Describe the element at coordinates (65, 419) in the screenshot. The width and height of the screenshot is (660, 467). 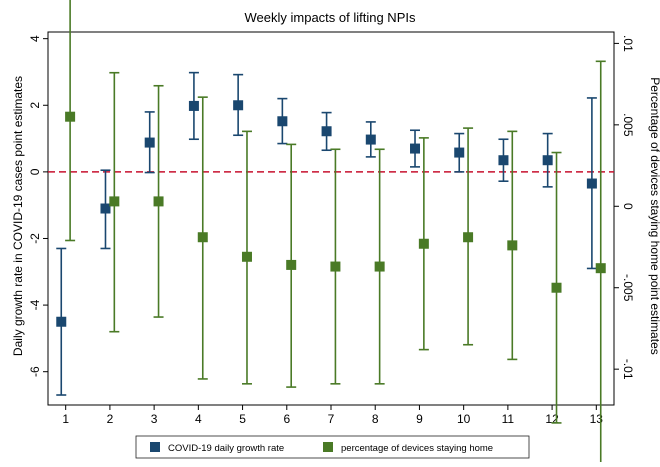
I see `x-tick-label: 1` at that location.